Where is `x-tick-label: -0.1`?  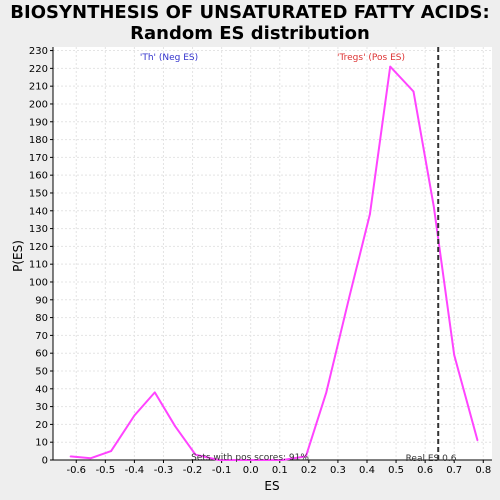 x-tick-label: -0.1 is located at coordinates (222, 470).